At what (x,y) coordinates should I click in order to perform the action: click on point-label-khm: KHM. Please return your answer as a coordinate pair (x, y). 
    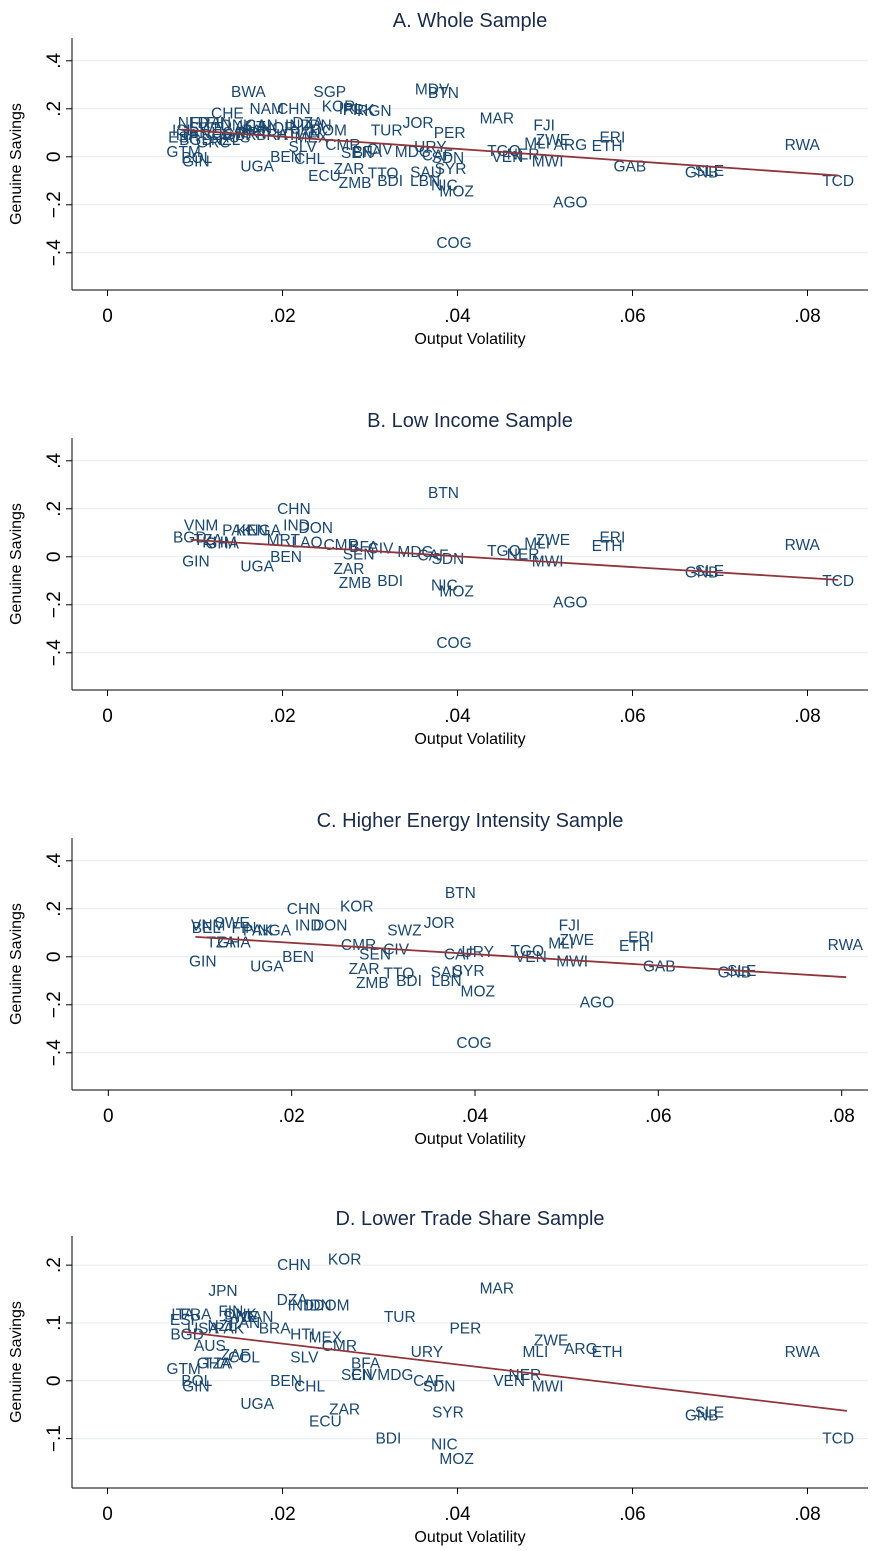
    Looking at the image, I should click on (219, 542).